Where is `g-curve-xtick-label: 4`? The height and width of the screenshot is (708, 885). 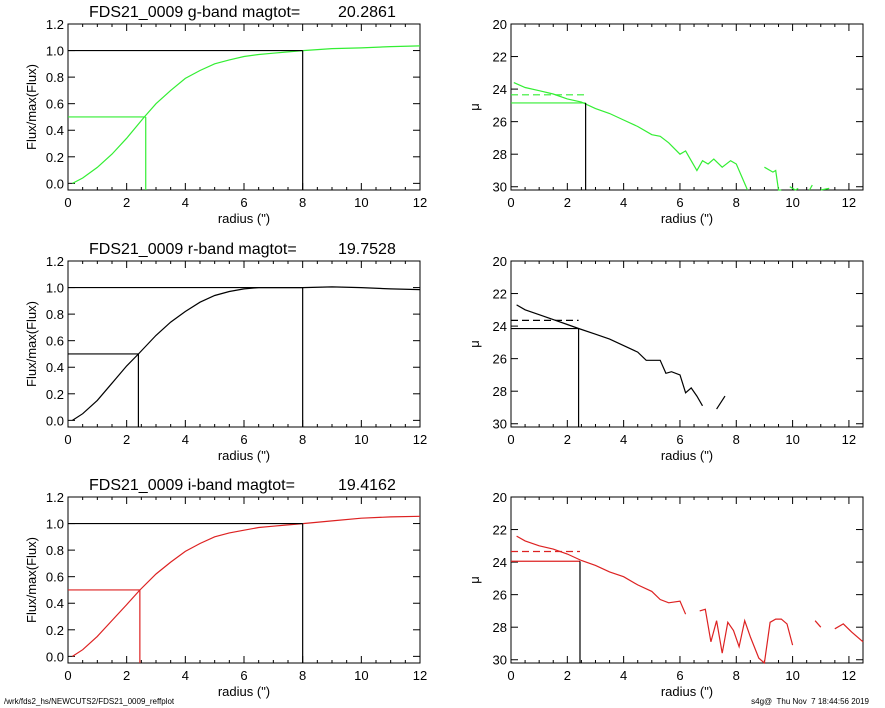
g-curve-xtick-label: 4 is located at coordinates (185, 202).